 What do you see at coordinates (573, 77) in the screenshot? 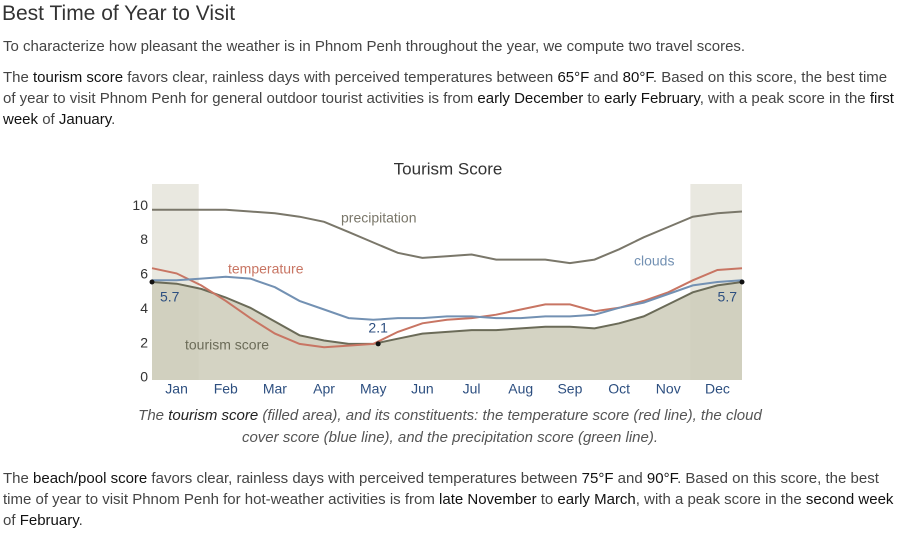
I see `emphasis: 65°F` at bounding box center [573, 77].